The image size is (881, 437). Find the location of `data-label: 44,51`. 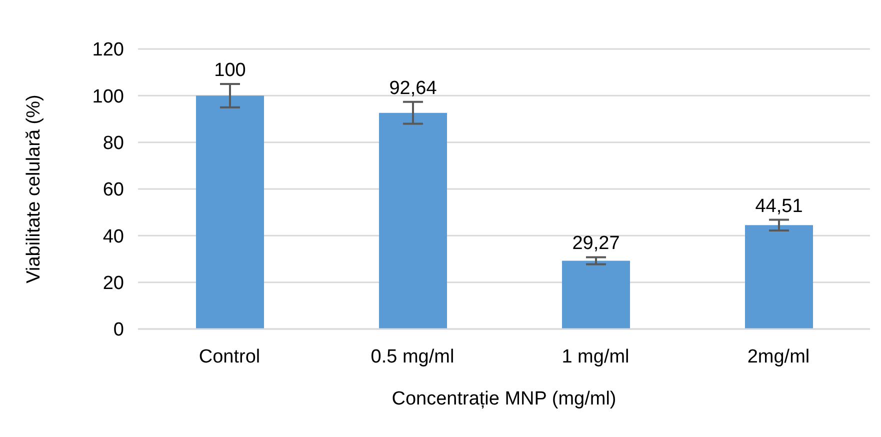

data-label: 44,51 is located at coordinates (779, 206).